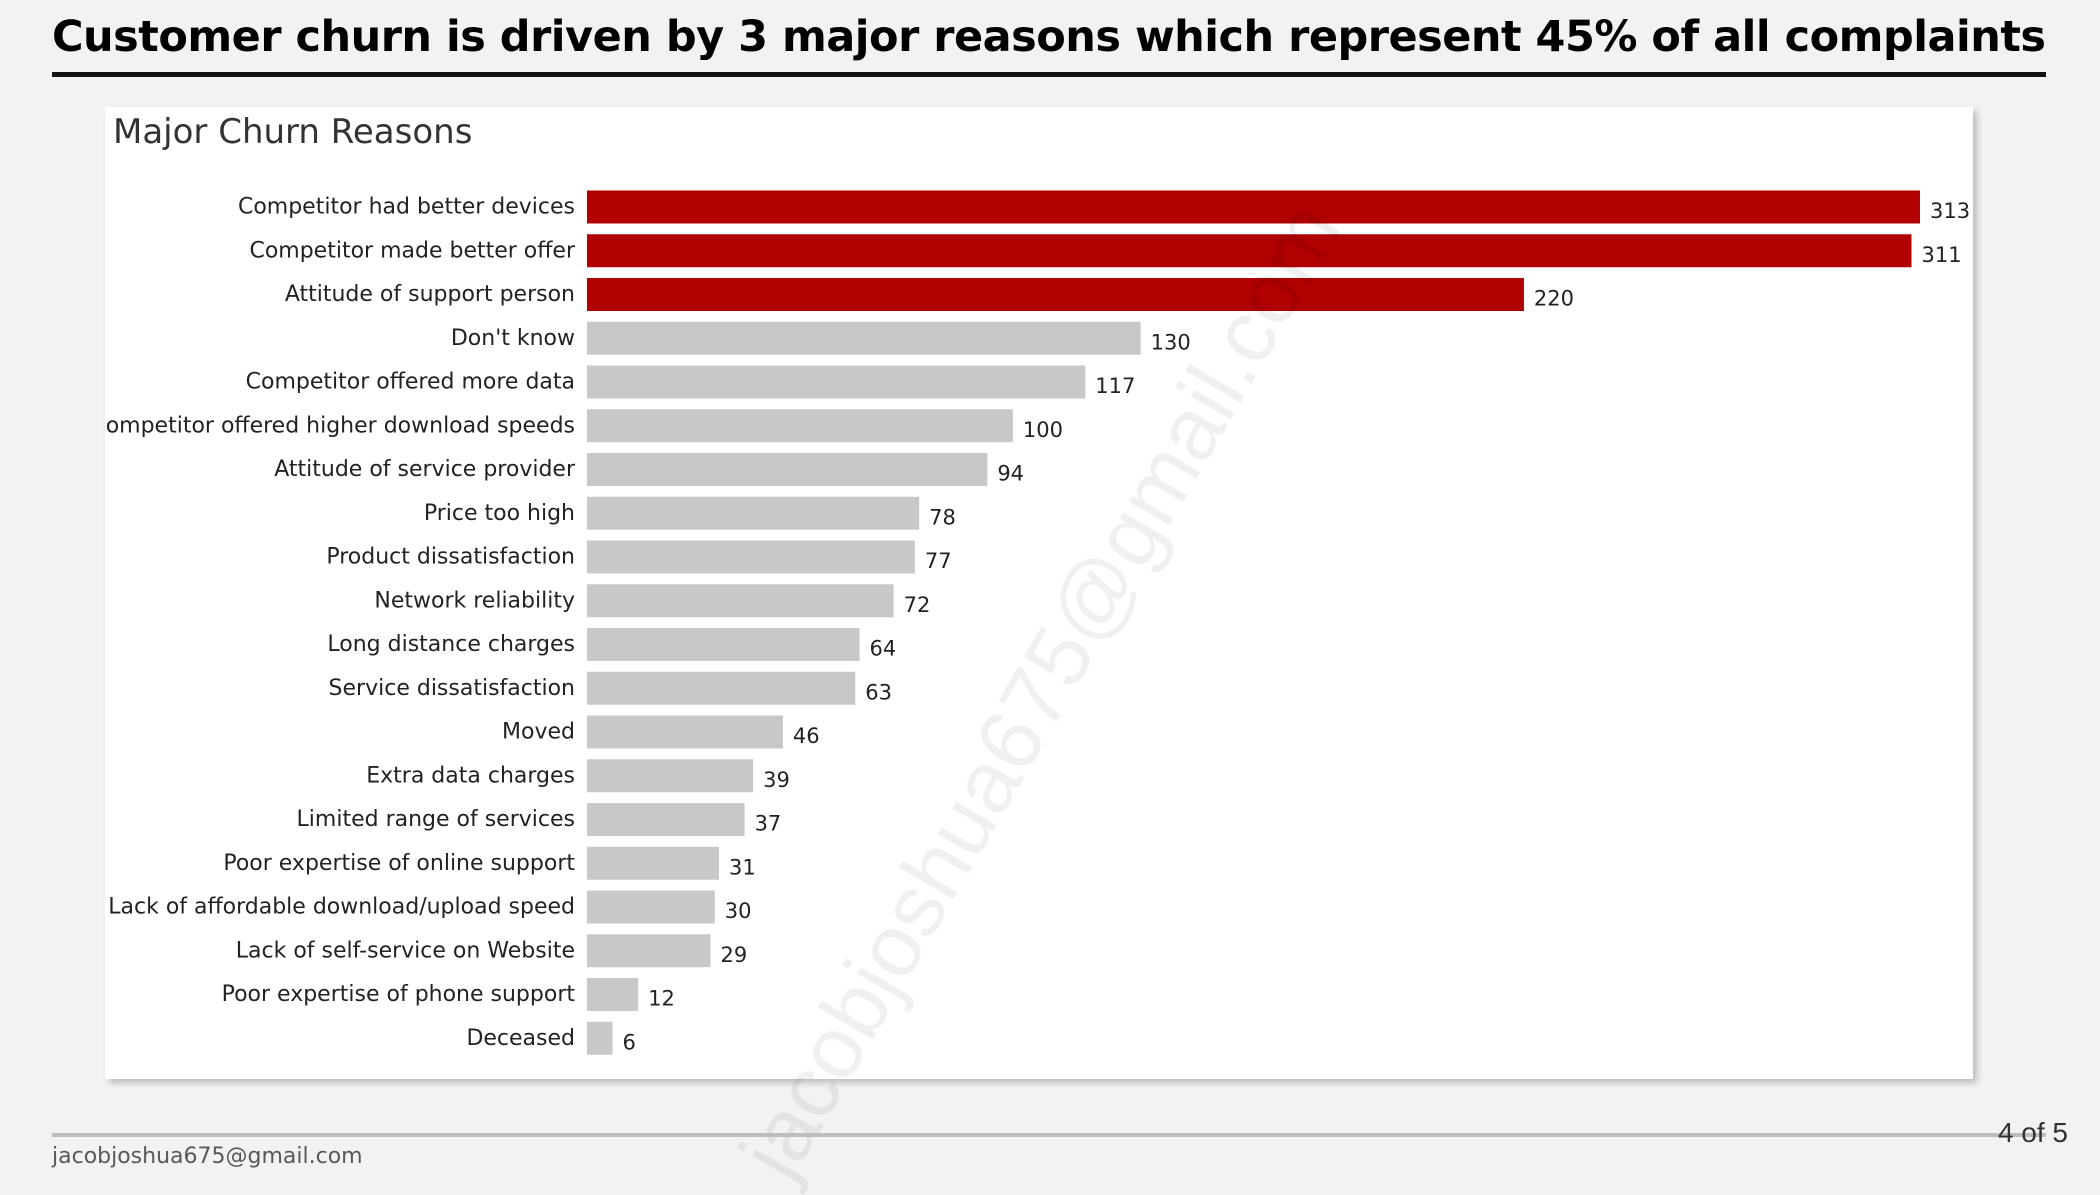 The width and height of the screenshot is (2100, 1195). Describe the element at coordinates (1043, 430) in the screenshot. I see `data-label: 100` at that location.